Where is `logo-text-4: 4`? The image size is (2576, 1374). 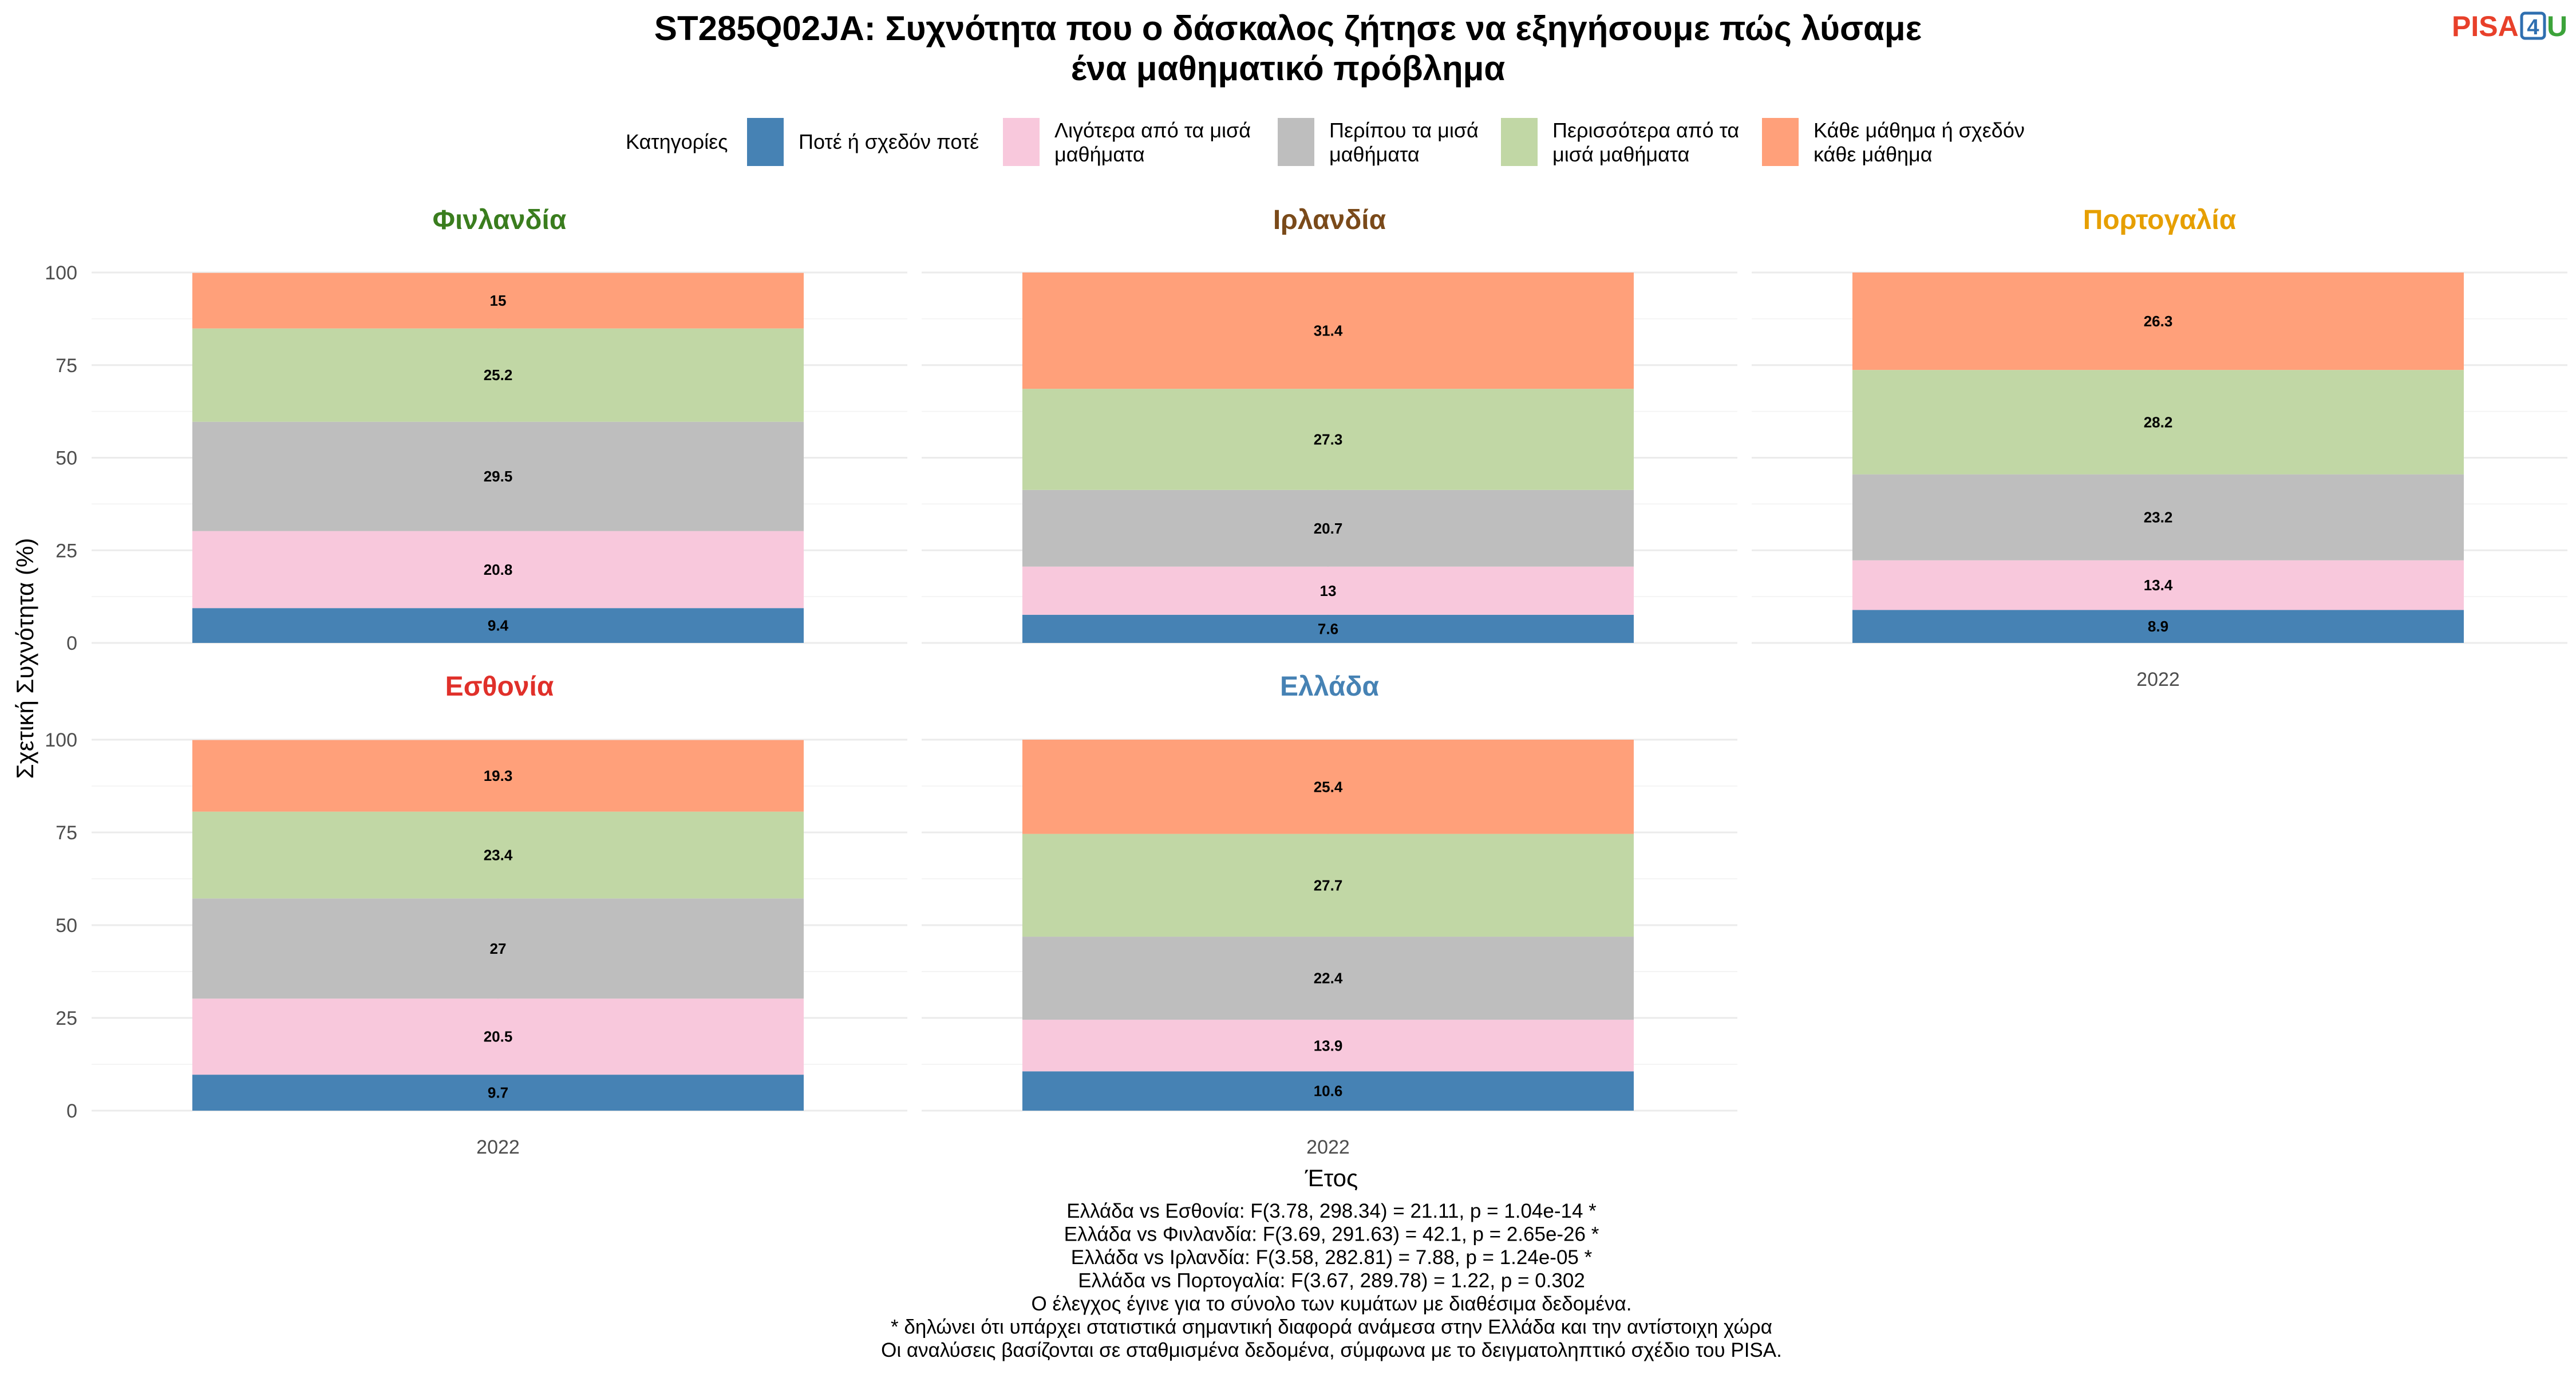 logo-text-4: 4 is located at coordinates (2533, 27).